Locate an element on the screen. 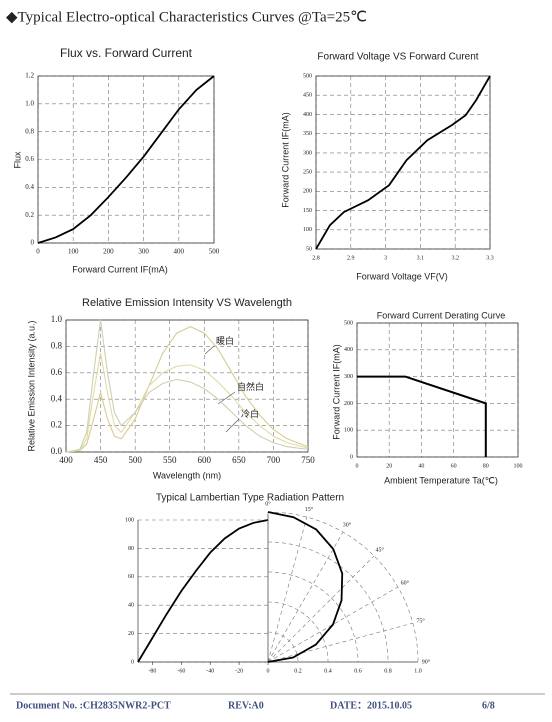 The height and width of the screenshot is (722, 552). x-tick-label: 80 is located at coordinates (486, 466).